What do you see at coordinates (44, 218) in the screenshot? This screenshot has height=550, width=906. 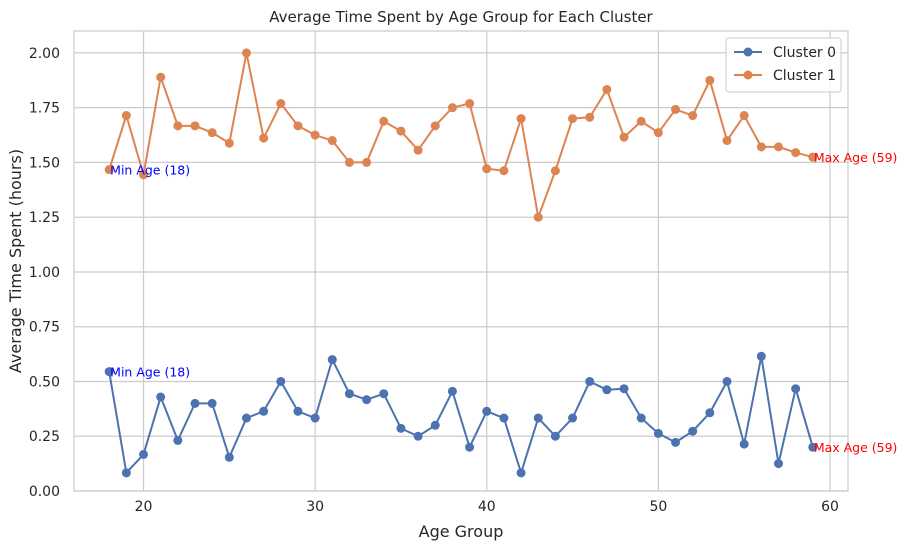 I see `y-tick-label: 1.25` at bounding box center [44, 218].